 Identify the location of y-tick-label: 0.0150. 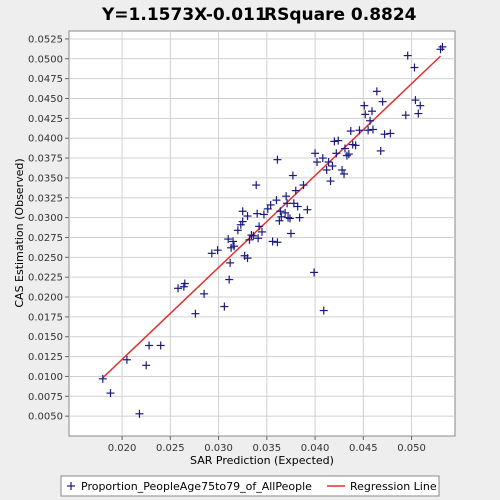
(45, 337).